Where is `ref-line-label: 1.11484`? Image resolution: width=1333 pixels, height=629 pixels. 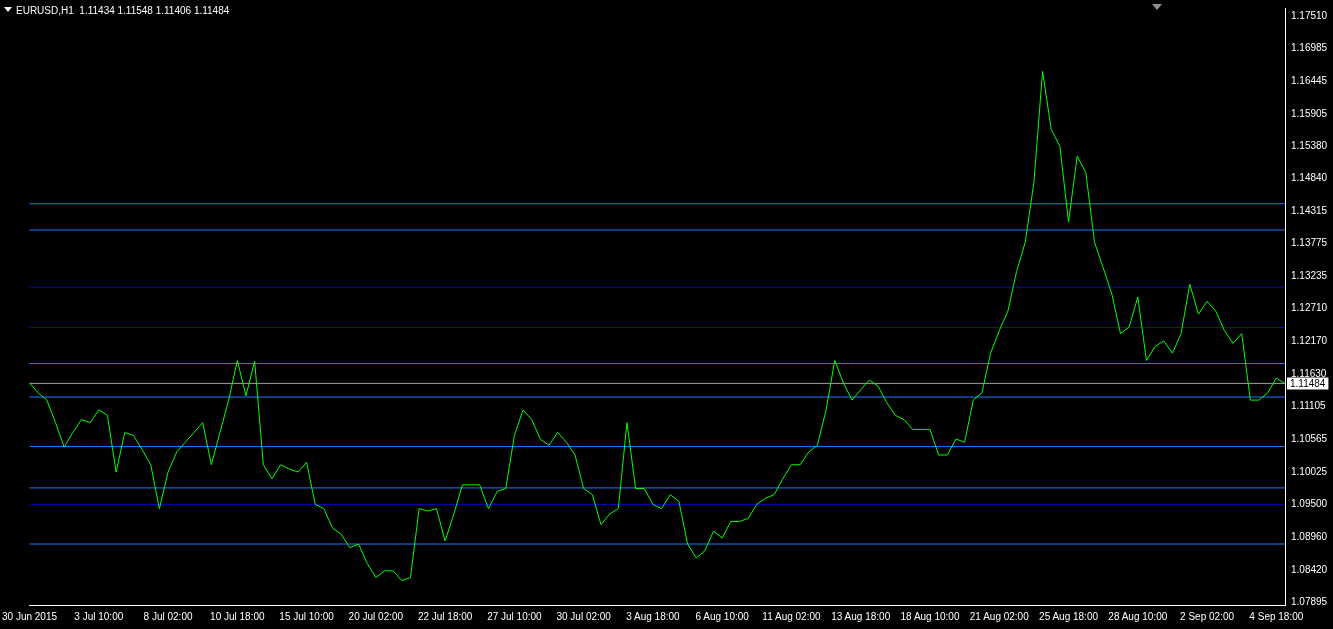
ref-line-label: 1.11484 is located at coordinates (1308, 383).